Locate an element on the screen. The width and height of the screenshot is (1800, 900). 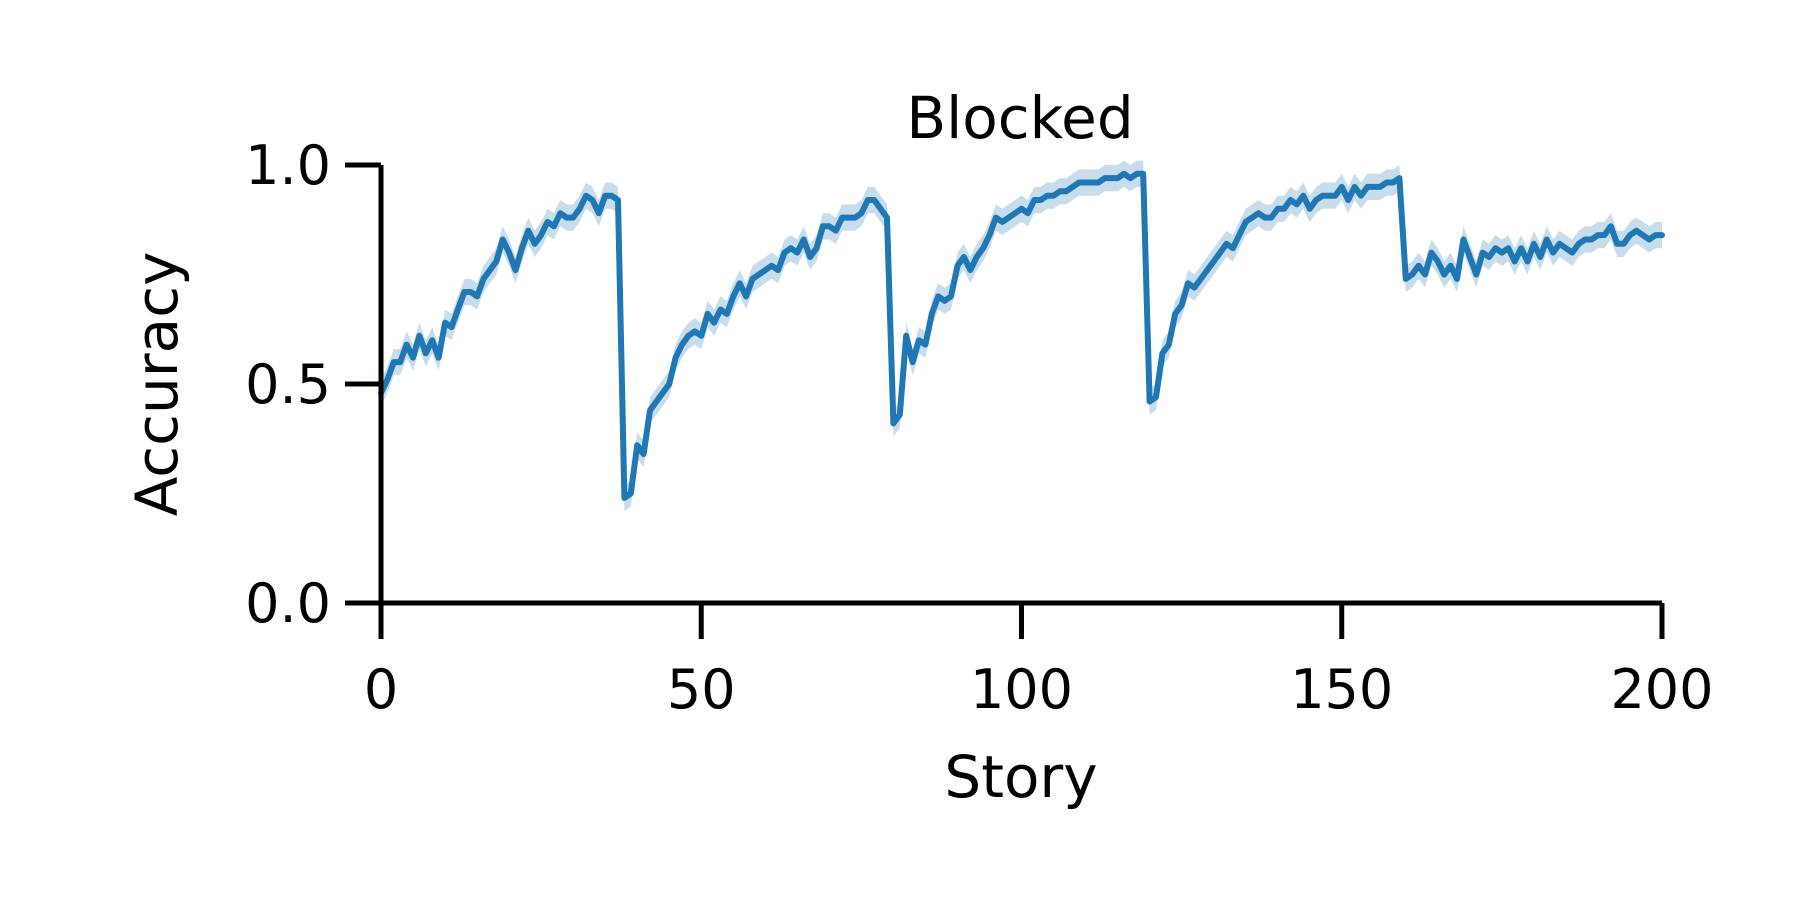
x-tick-label: 100 is located at coordinates (1021, 689).